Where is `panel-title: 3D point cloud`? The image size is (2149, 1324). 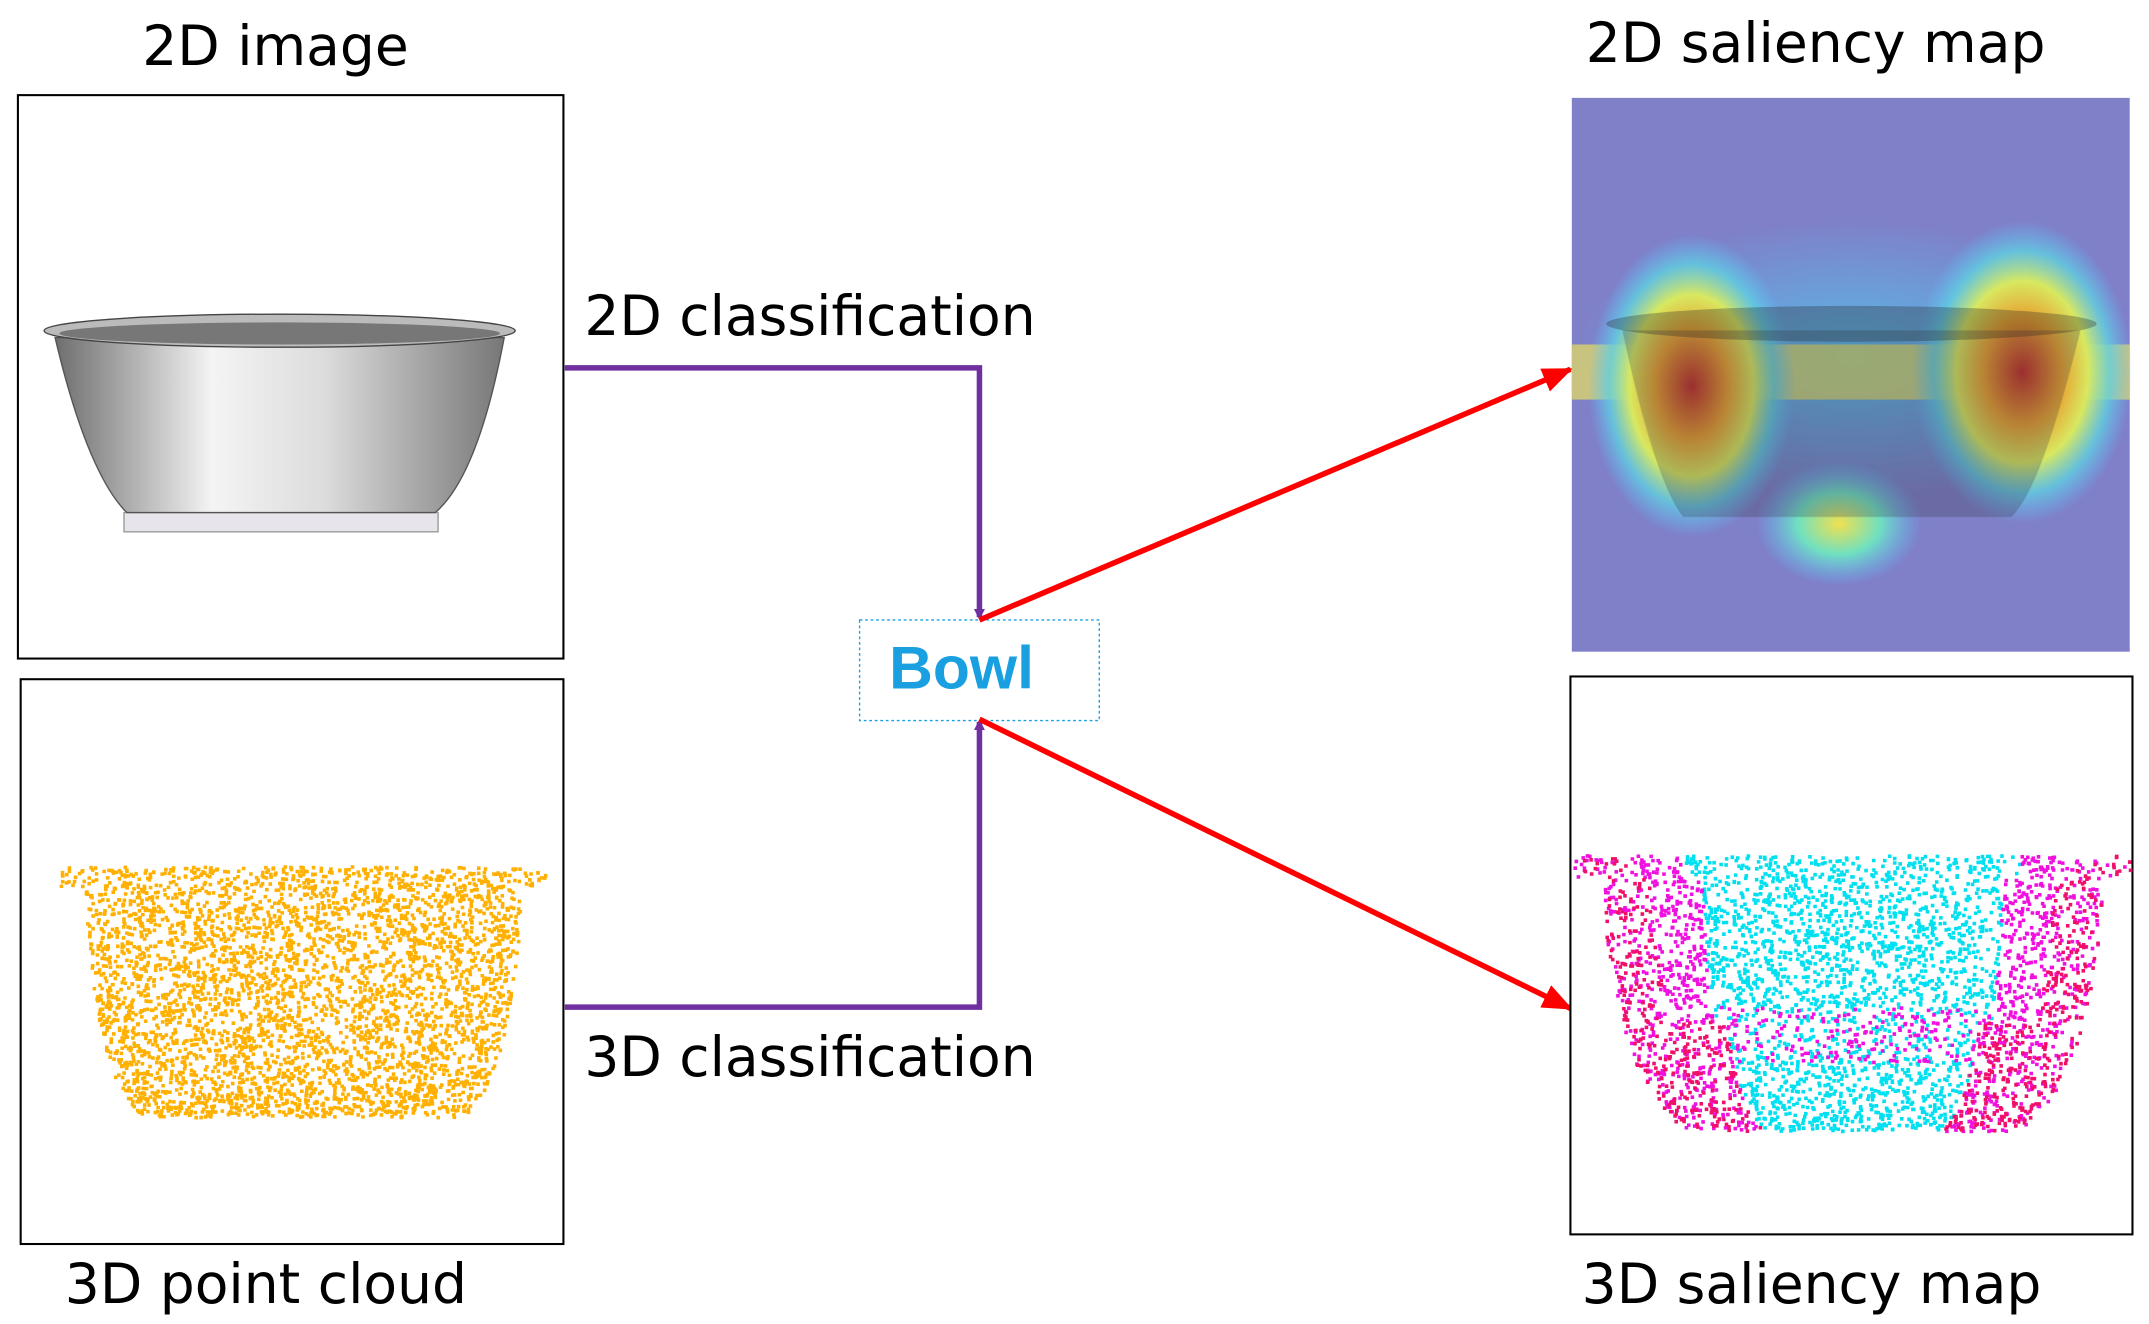
panel-title: 3D point cloud is located at coordinates (266, 1284).